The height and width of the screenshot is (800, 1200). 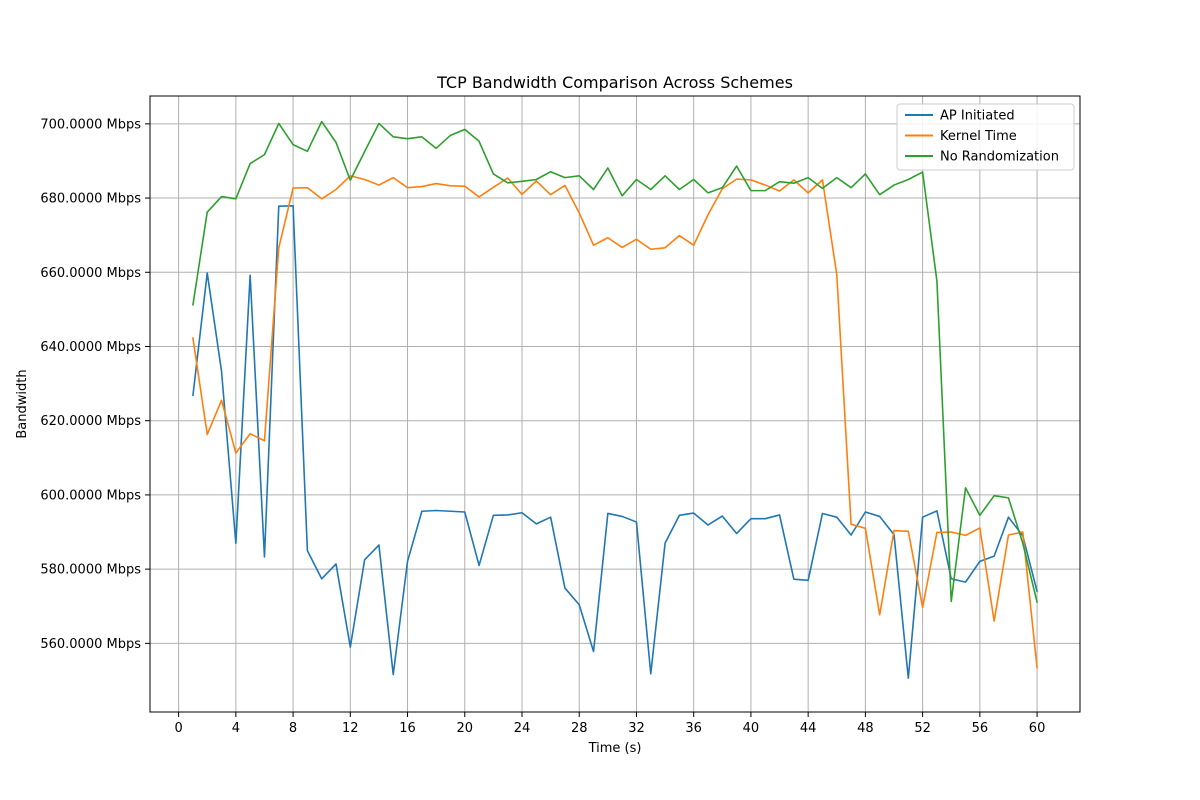 I want to click on x-tick-label: 0, so click(x=178, y=728).